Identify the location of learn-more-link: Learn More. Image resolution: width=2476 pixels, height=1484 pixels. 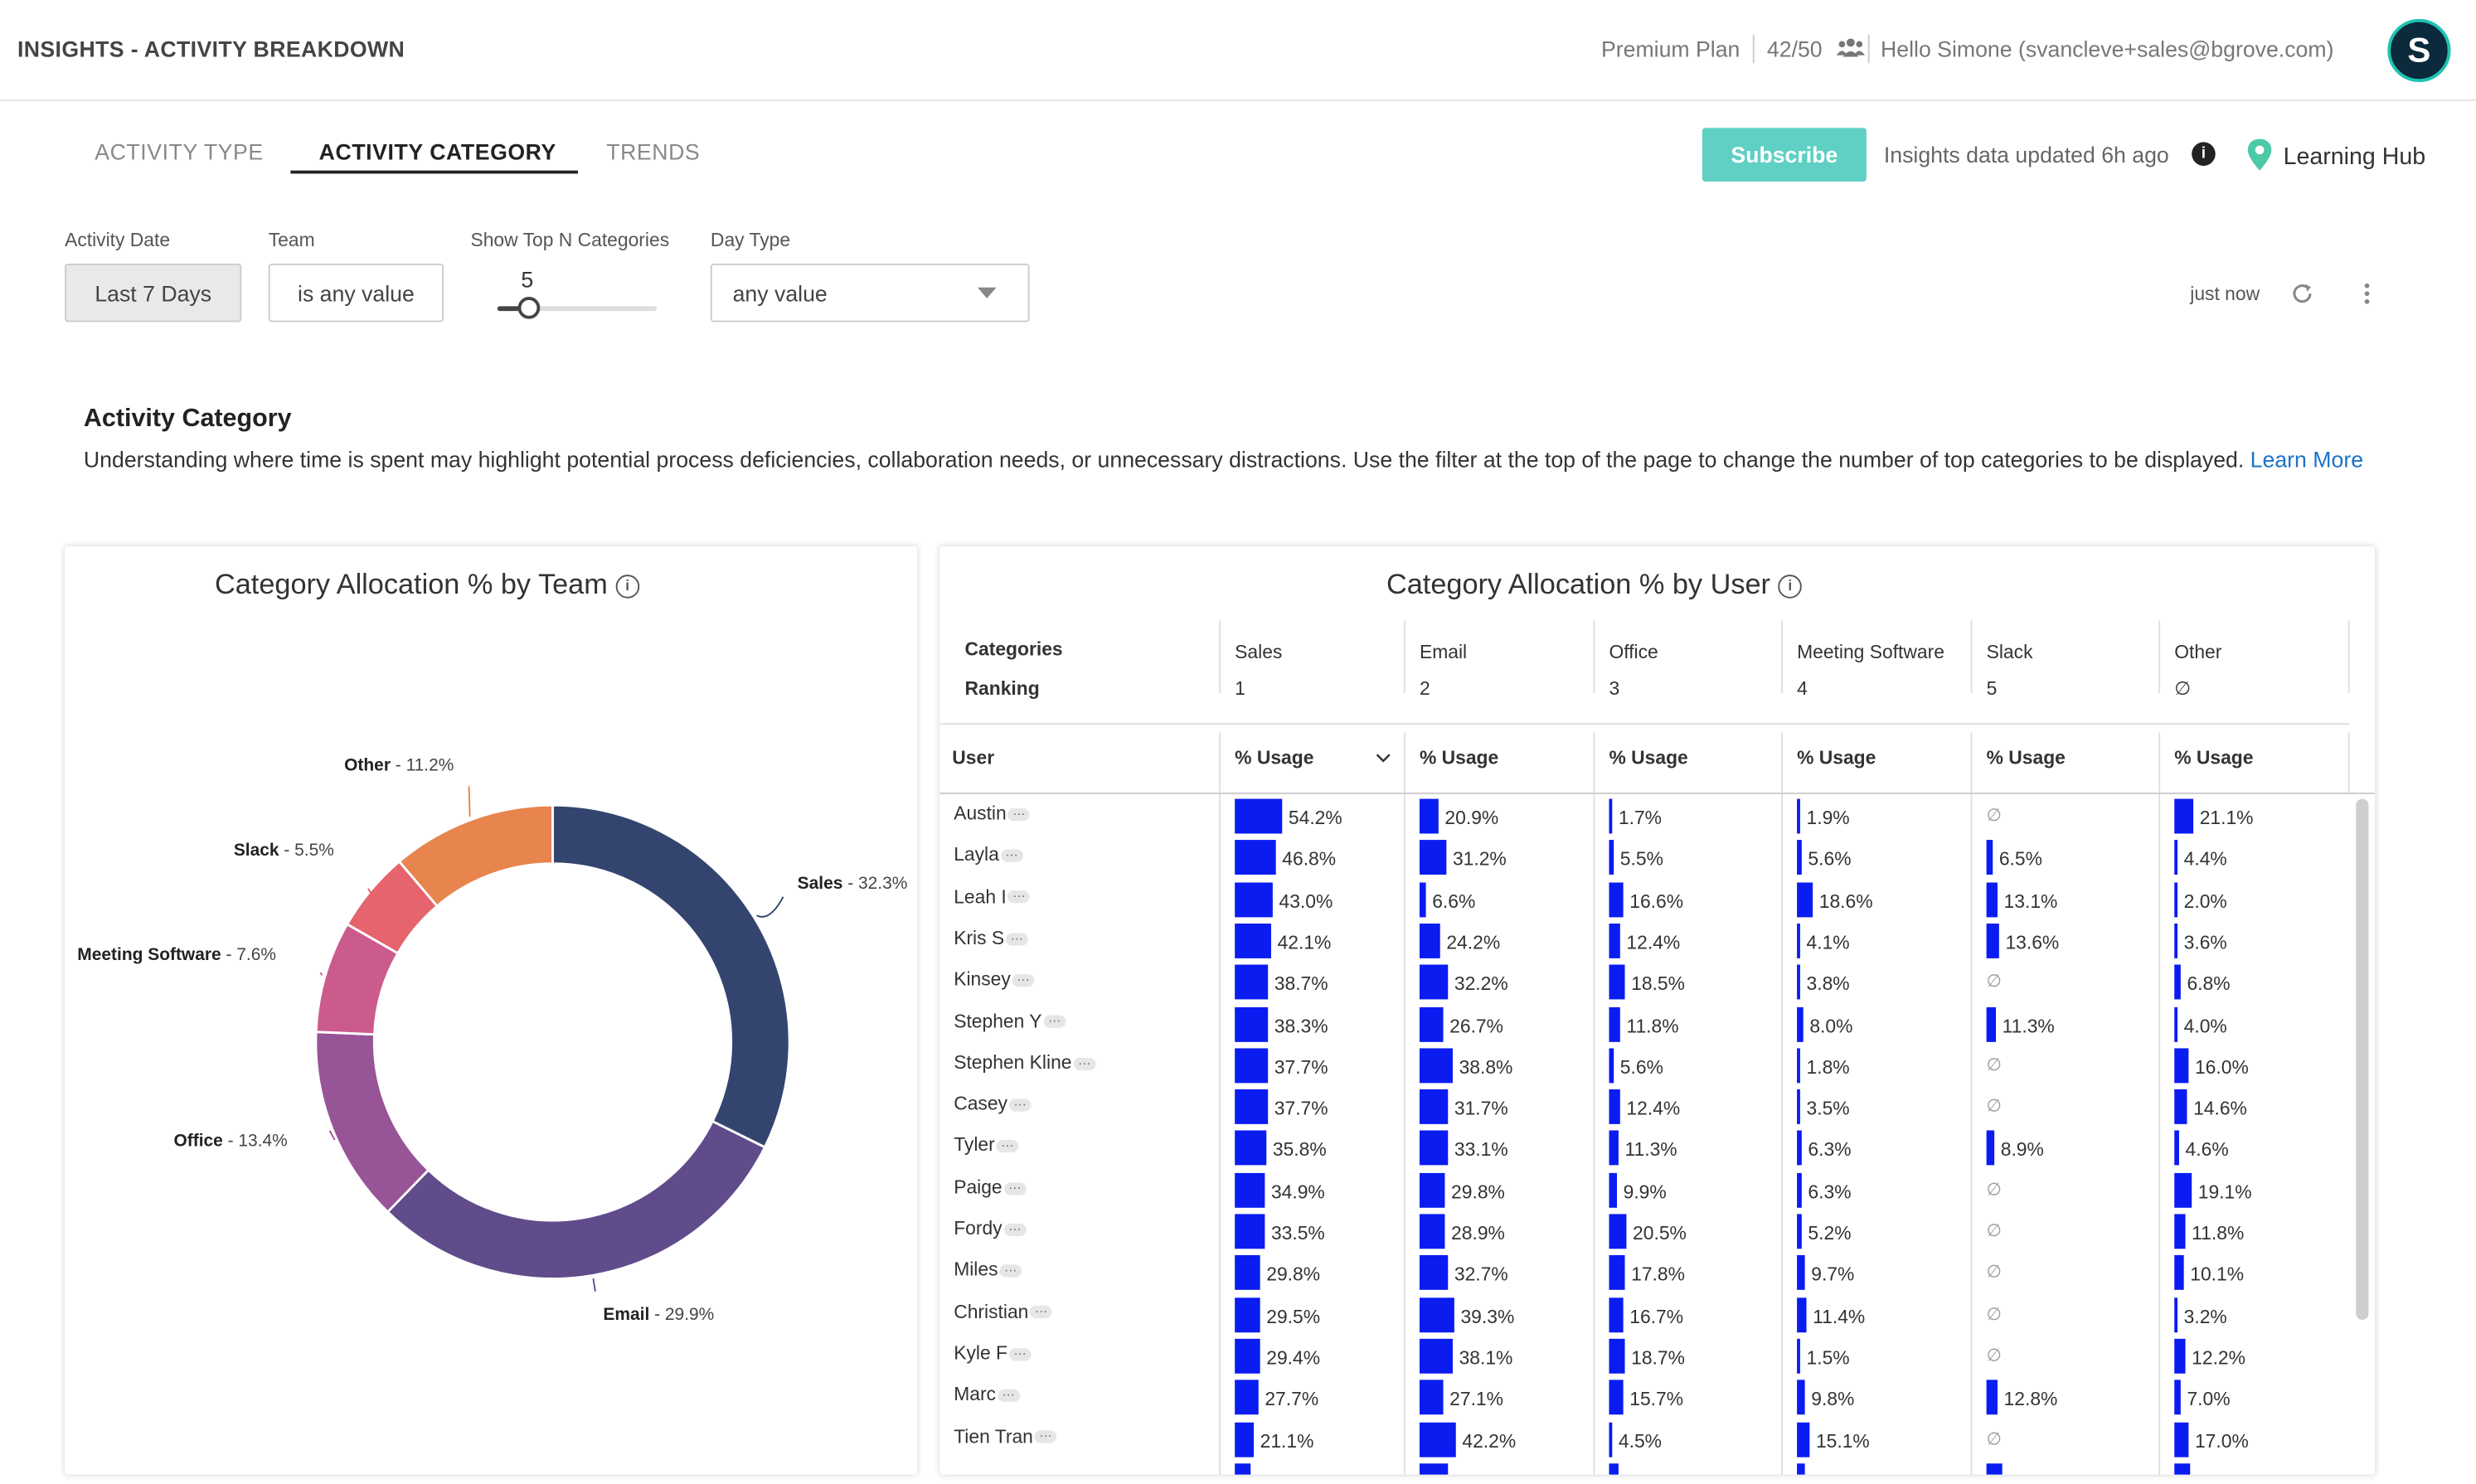
(2307, 459).